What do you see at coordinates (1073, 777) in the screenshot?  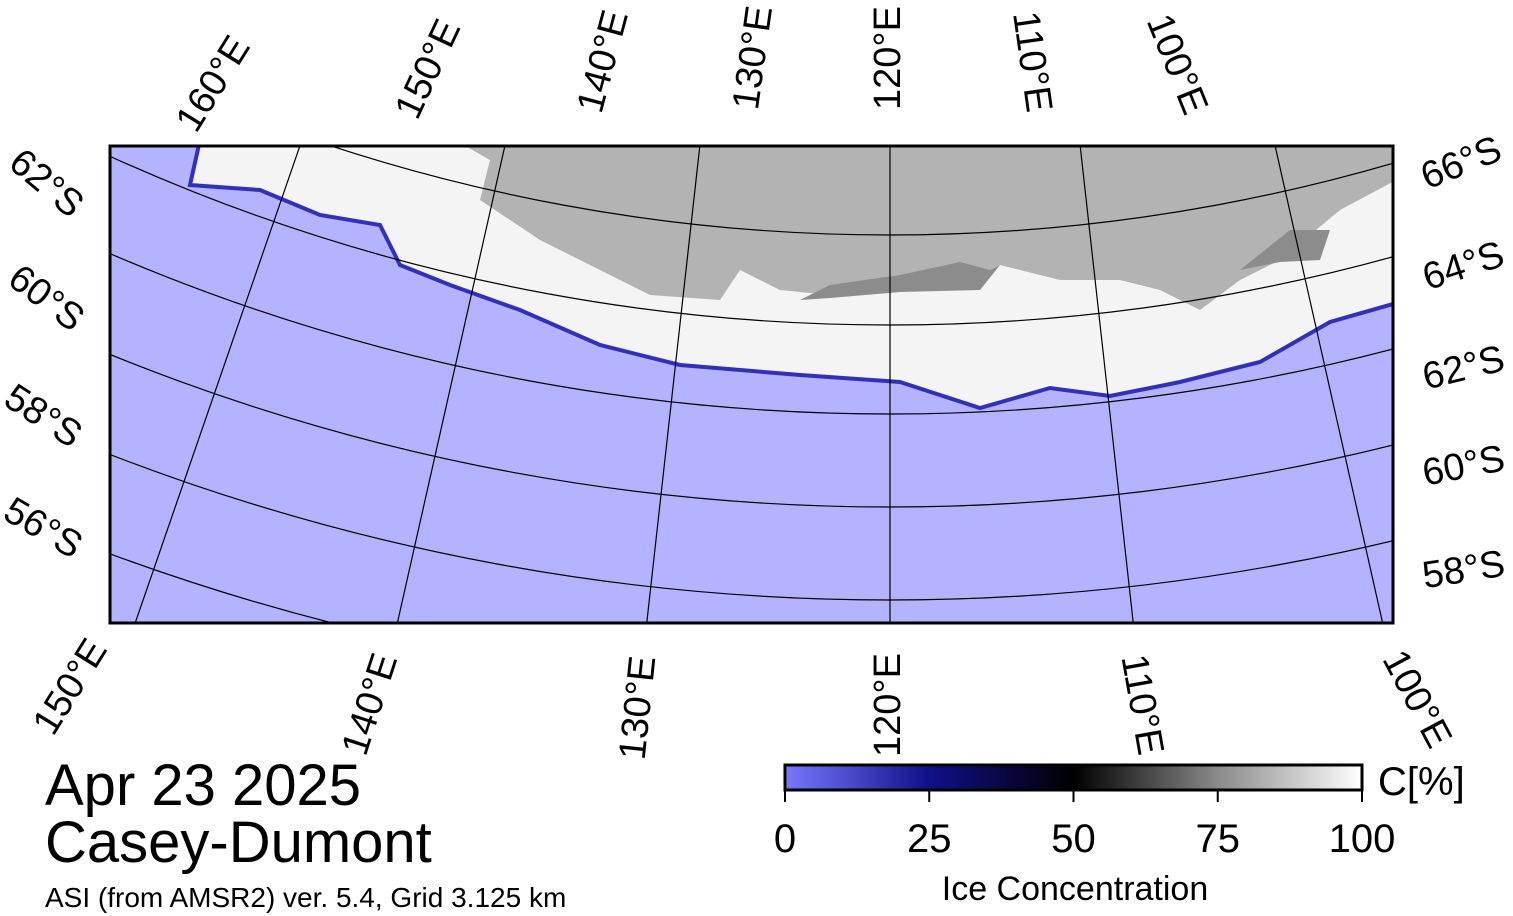 I see `colorbar` at bounding box center [1073, 777].